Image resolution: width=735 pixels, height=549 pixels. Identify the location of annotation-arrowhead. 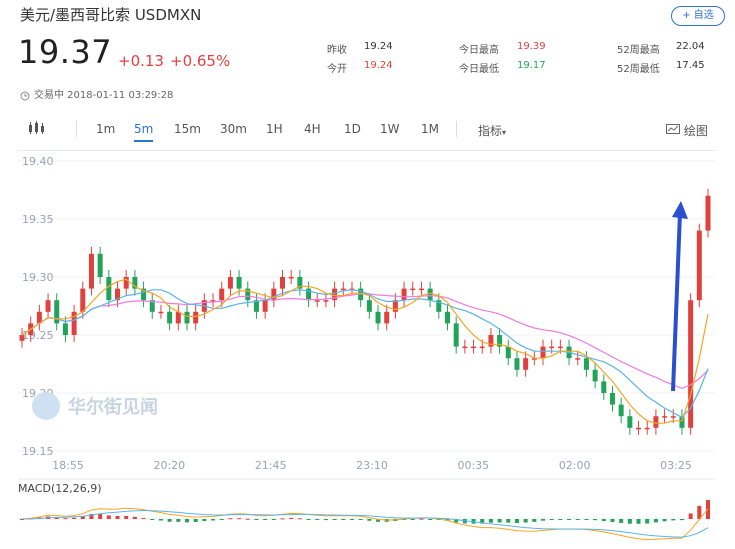
(680, 210).